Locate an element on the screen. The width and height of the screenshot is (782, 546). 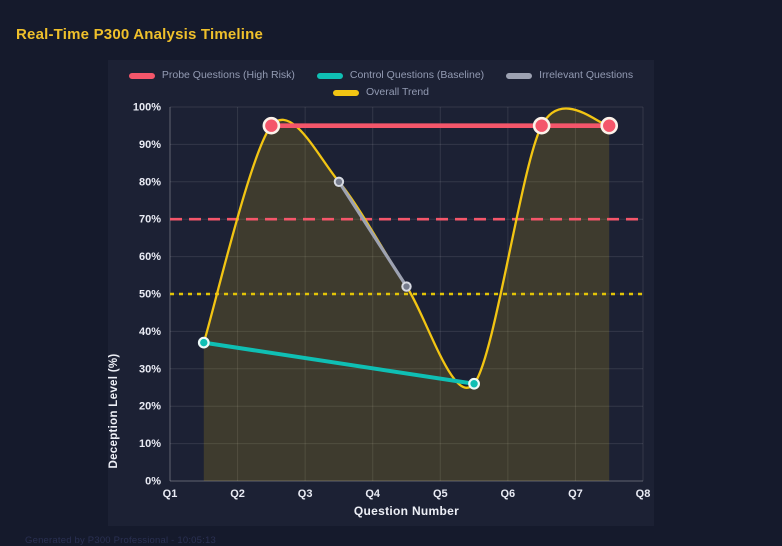
legend-row-2: Overall Trend is located at coordinates (381, 92).